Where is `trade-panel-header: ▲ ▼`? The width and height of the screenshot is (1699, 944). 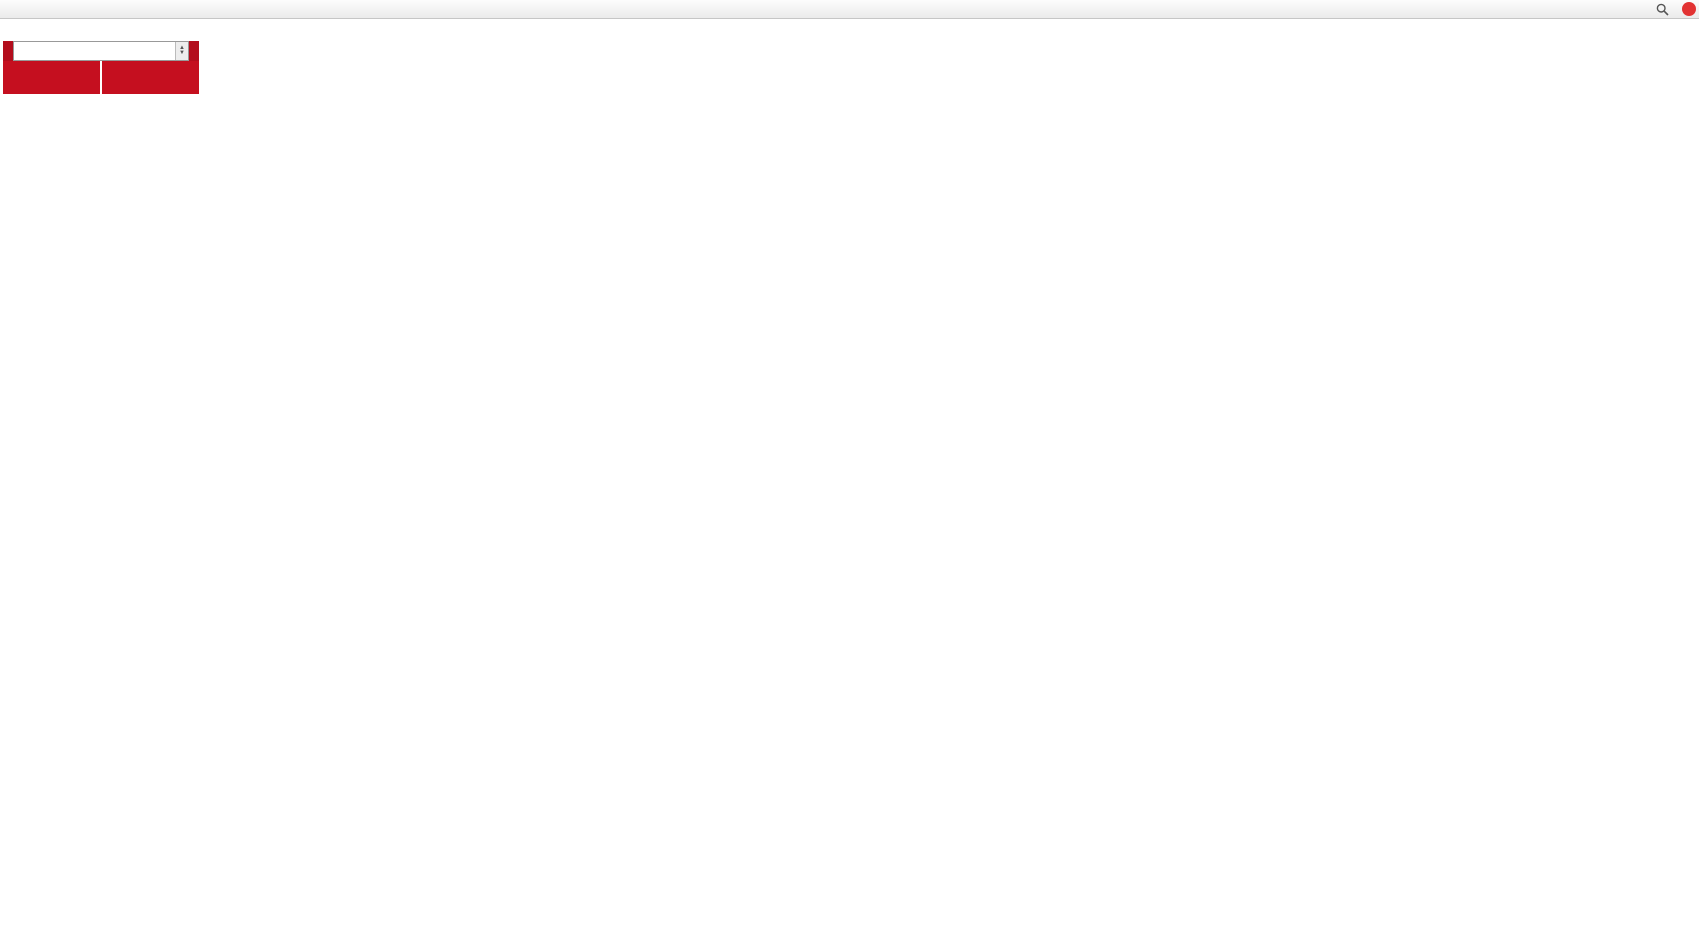
trade-panel-header: ▲ ▼ is located at coordinates (101, 51).